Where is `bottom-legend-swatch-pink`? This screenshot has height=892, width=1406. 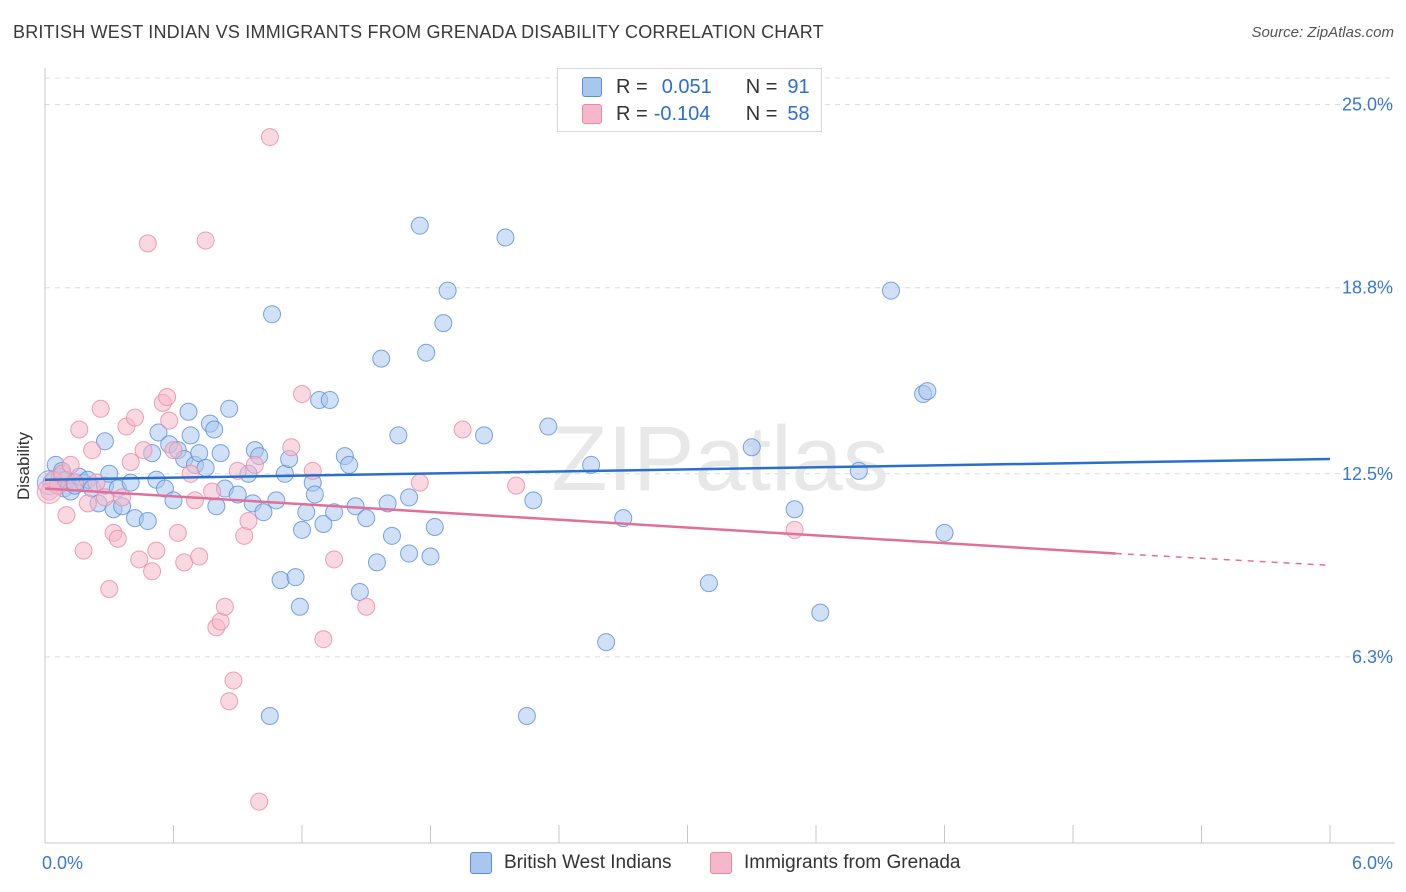 bottom-legend-swatch-pink is located at coordinates (721, 863).